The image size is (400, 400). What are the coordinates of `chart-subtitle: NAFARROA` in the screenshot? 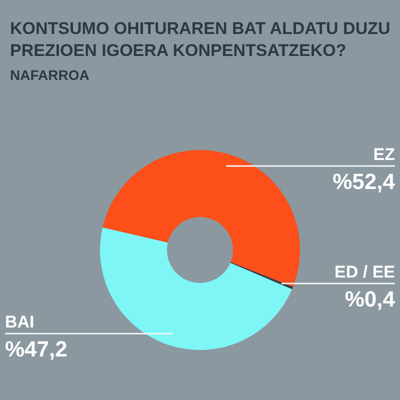 It's located at (50, 75).